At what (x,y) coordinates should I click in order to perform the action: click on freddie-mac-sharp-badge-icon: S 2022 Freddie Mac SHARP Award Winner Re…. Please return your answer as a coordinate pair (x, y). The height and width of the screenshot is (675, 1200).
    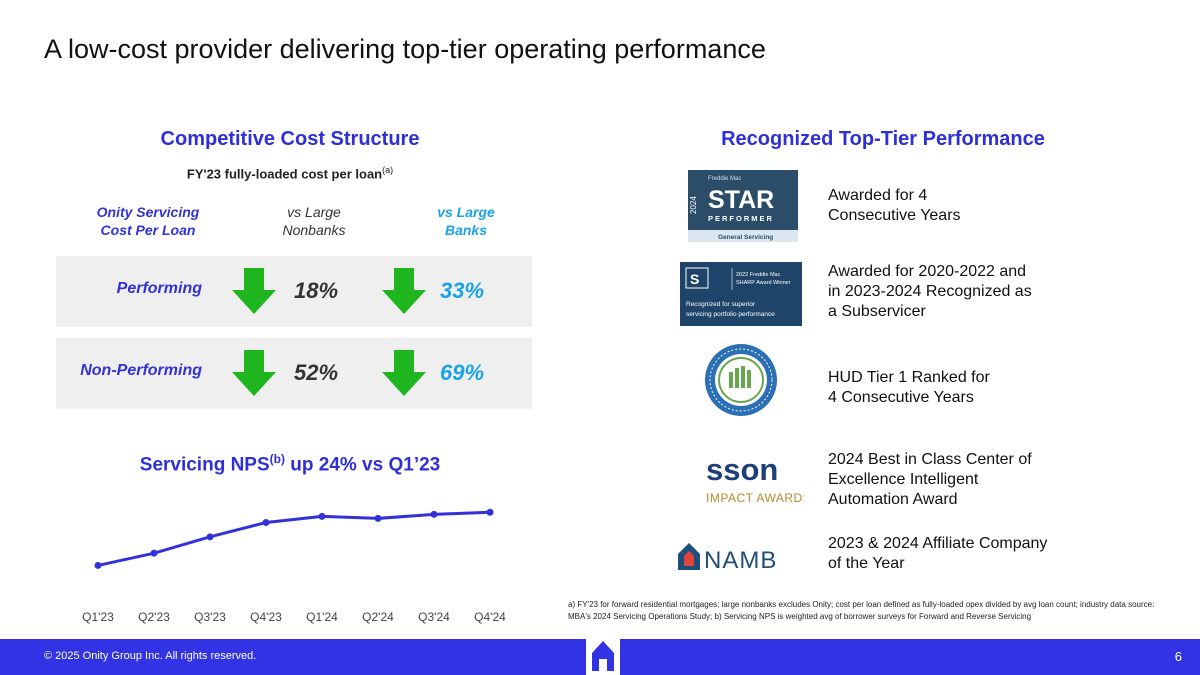
    Looking at the image, I should click on (741, 294).